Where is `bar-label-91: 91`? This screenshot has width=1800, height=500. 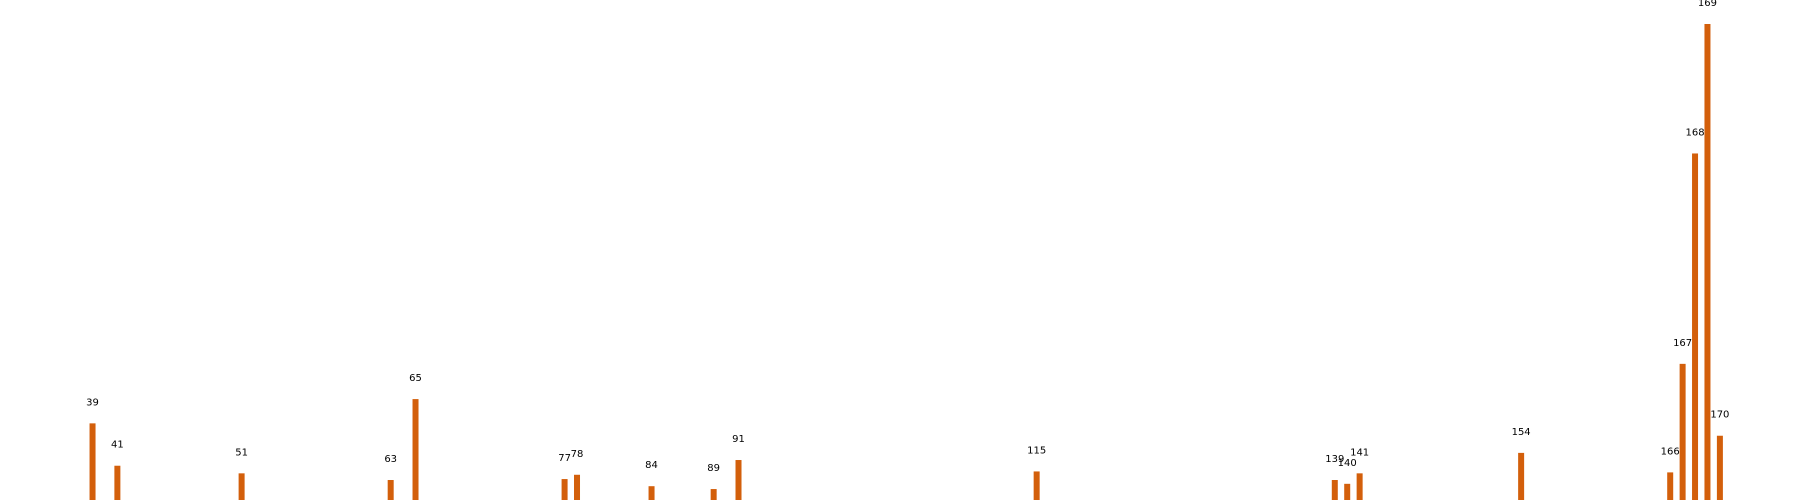 bar-label-91: 91 is located at coordinates (738, 439).